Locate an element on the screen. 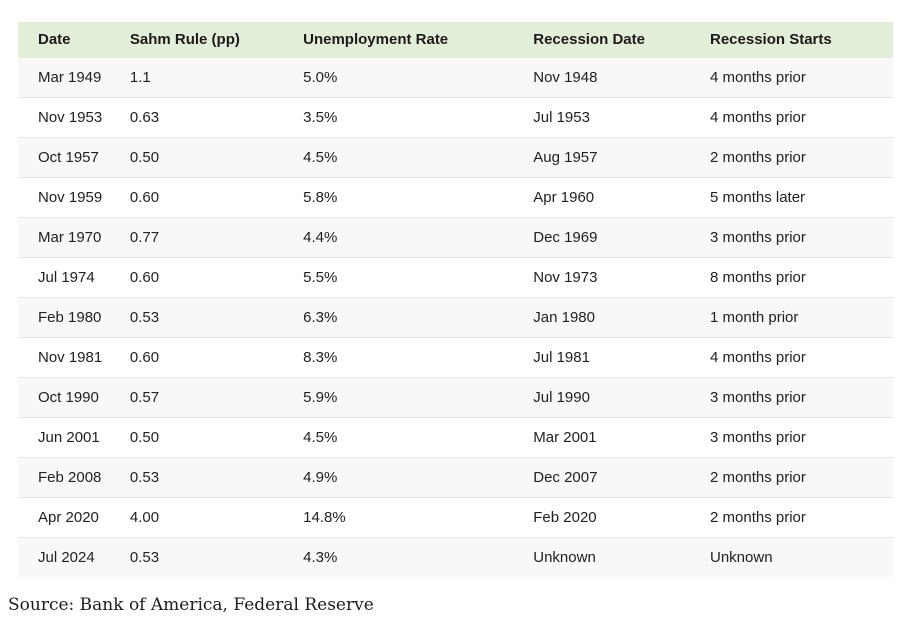 The image size is (907, 634). date-cell: Nov 1953 is located at coordinates (70, 117).